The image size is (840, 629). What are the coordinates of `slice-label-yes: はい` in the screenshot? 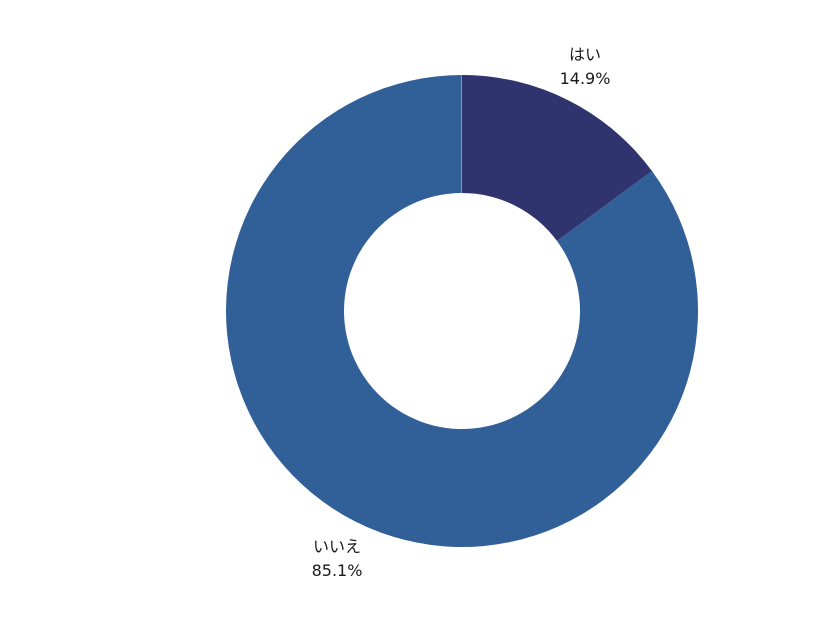 It's located at (585, 54).